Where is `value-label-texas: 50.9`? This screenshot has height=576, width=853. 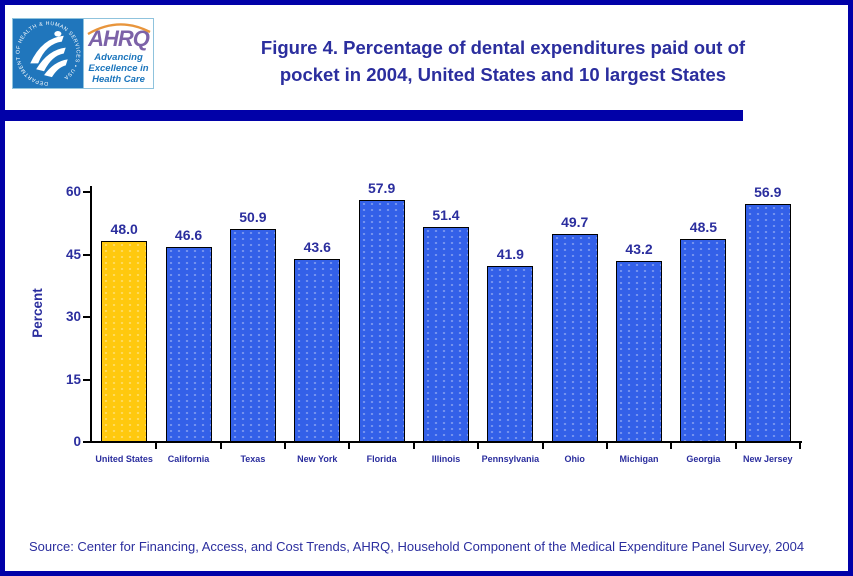 value-label-texas: 50.9 is located at coordinates (253, 216).